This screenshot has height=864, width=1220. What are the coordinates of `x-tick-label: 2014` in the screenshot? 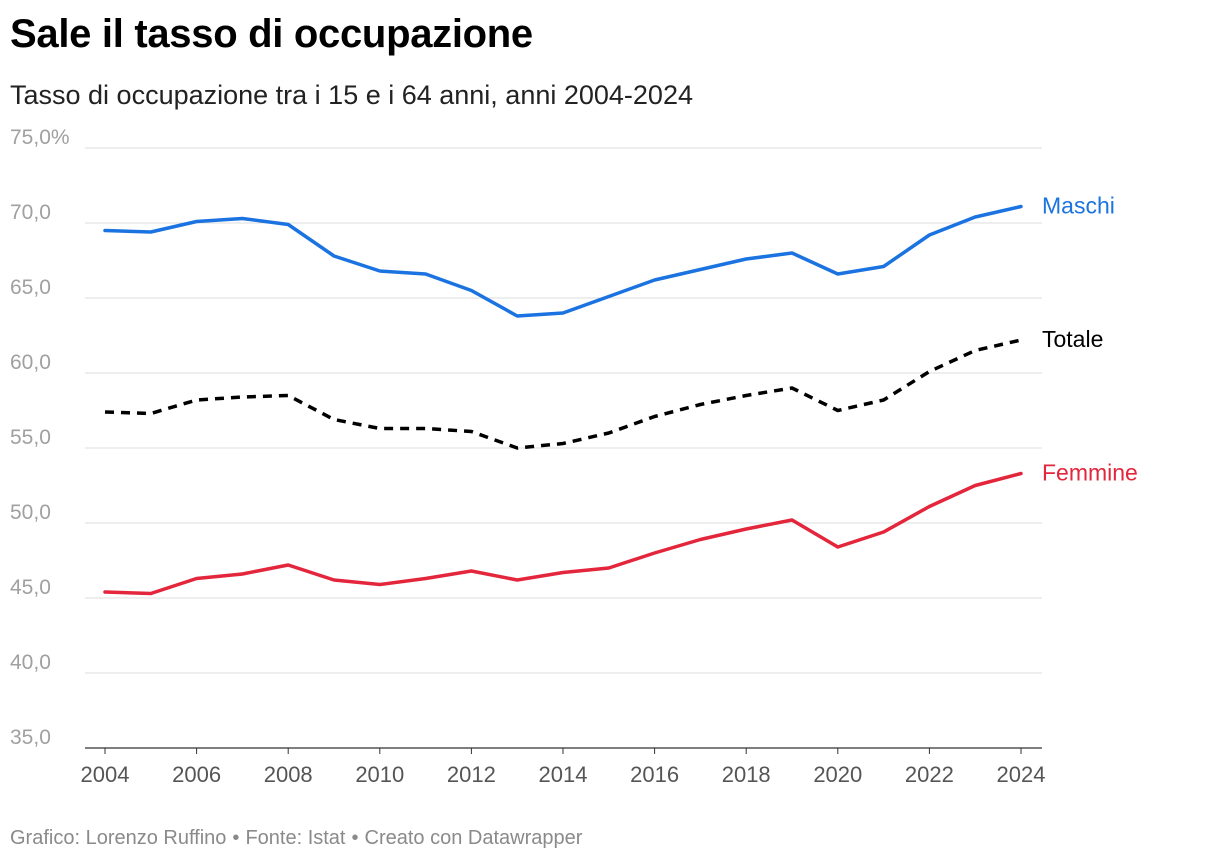 It's located at (563, 774).